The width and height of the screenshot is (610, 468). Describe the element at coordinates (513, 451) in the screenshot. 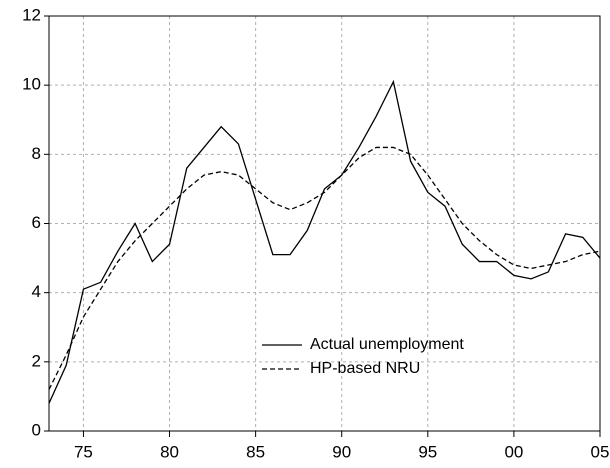

I see `x-tick-label: 00` at that location.